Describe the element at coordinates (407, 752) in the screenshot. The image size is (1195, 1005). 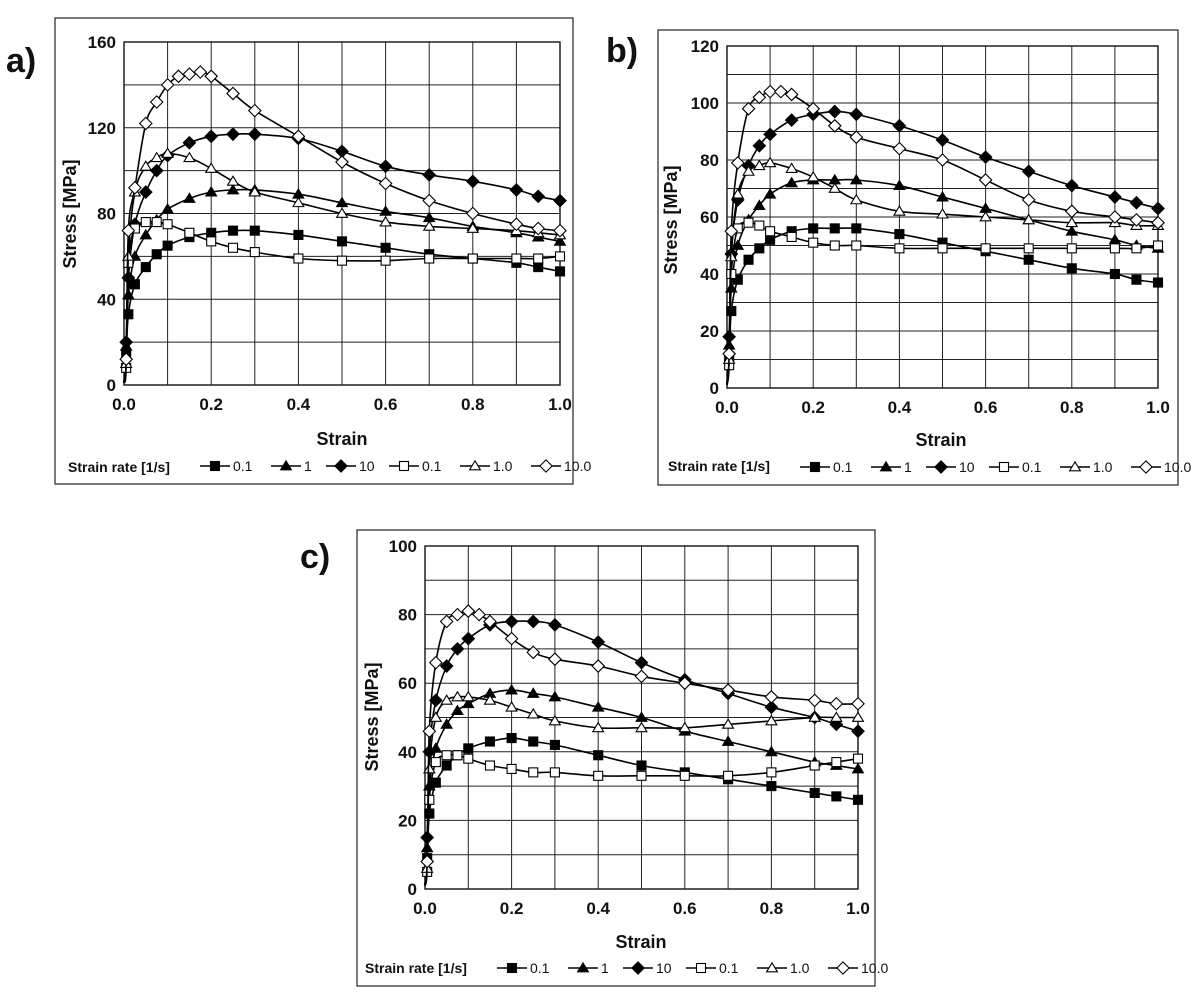
I see `panel-c-ytick-label: 40` at that location.